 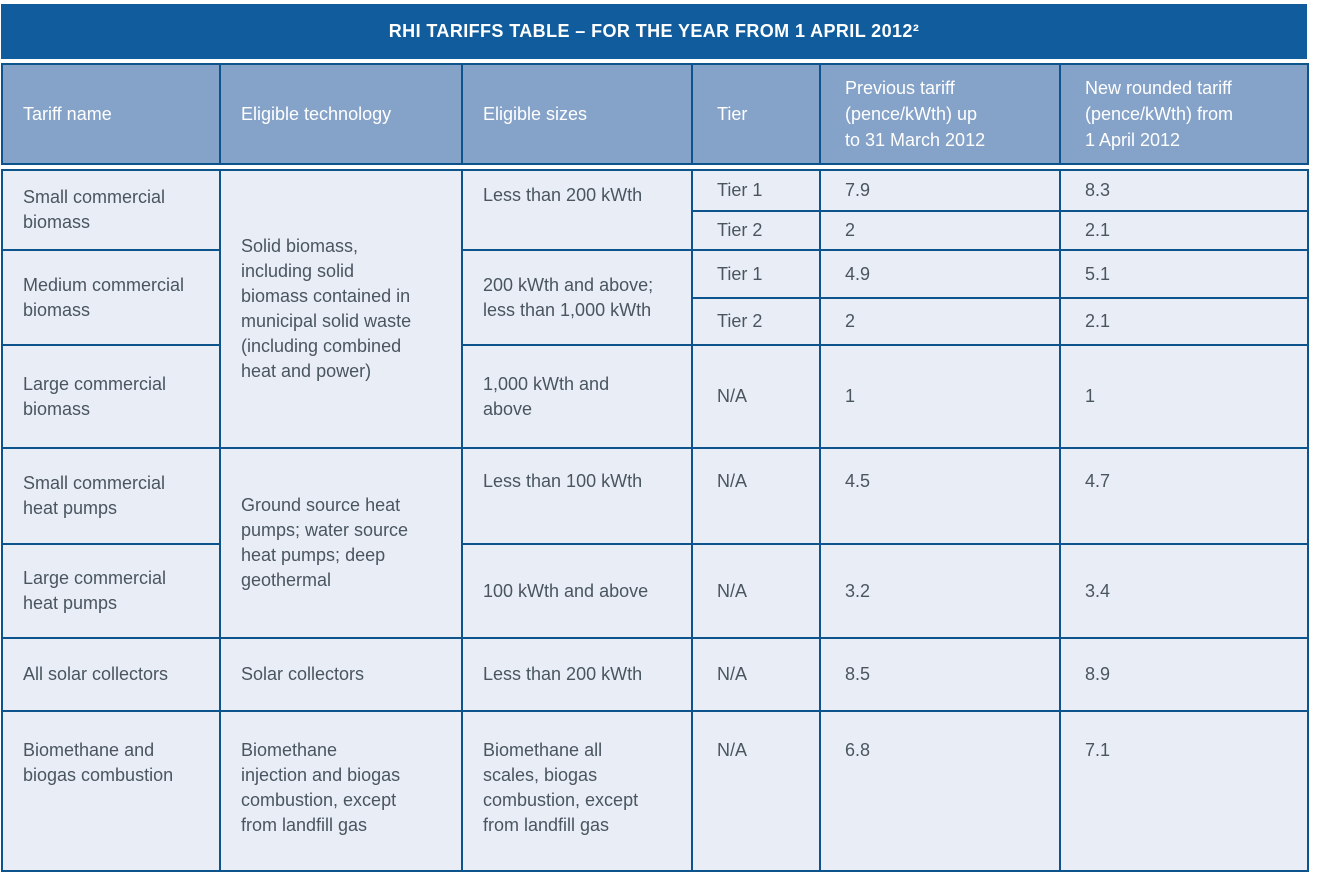 I want to click on cell-tariff-name: Medium commercial biomass, so click(x=111, y=297).